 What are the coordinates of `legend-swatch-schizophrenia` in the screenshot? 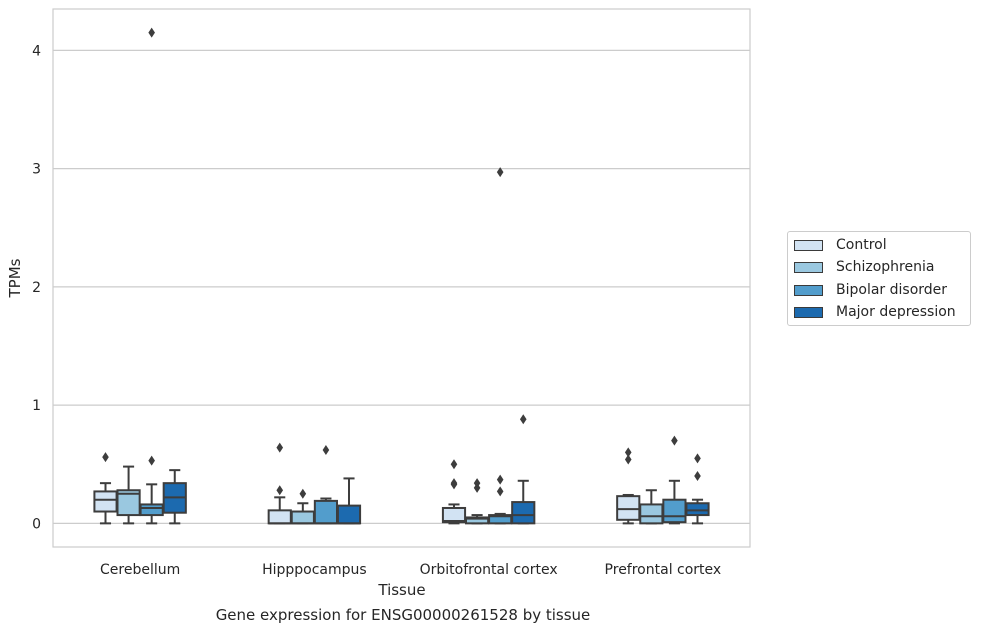 It's located at (808, 267).